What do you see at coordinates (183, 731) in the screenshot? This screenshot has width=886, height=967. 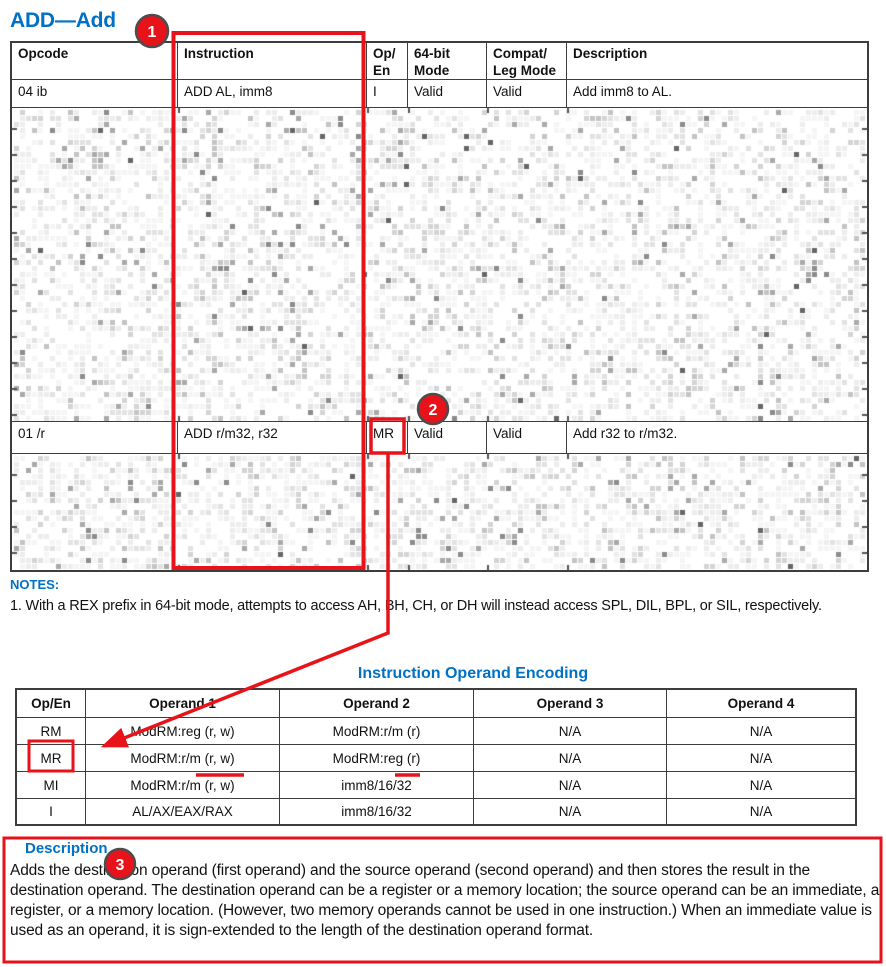 I see `enc-operand1-cell: ModRM:reg (r, w)` at bounding box center [183, 731].